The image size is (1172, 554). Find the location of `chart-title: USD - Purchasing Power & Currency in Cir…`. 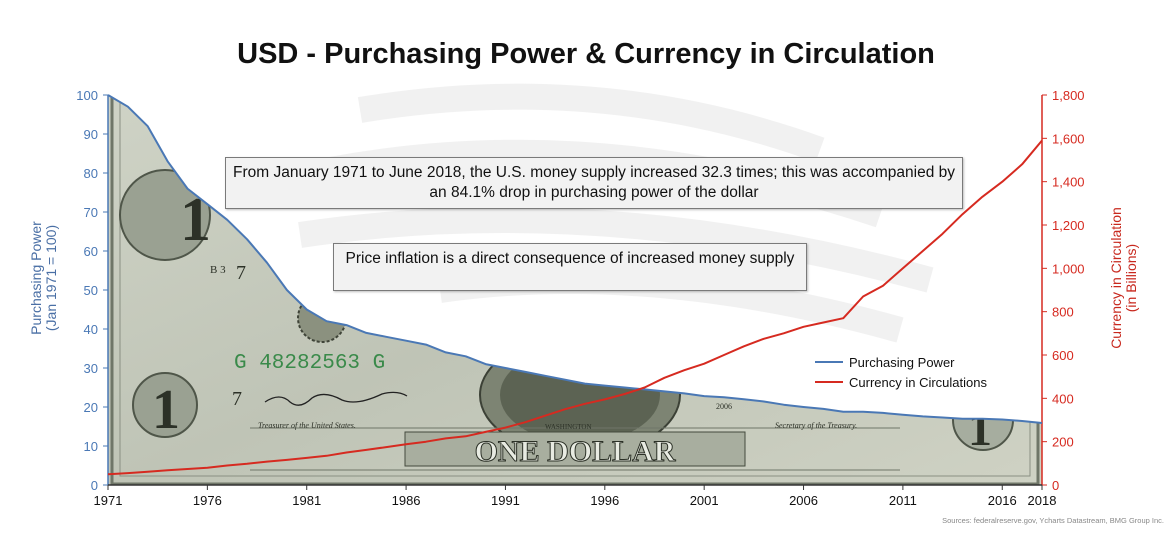

chart-title: USD - Purchasing Power & Currency in Cir… is located at coordinates (586, 54).